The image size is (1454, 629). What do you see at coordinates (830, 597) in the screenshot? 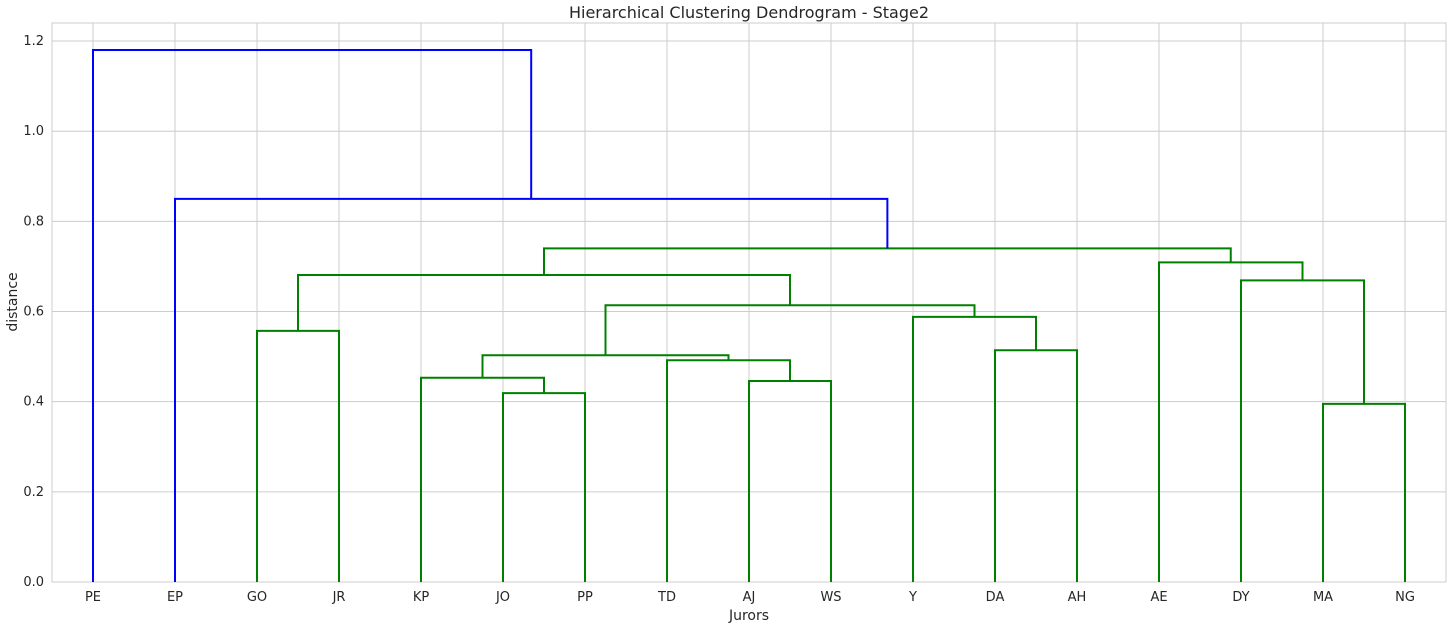
I see `x-tick-label: WS` at bounding box center [830, 597].